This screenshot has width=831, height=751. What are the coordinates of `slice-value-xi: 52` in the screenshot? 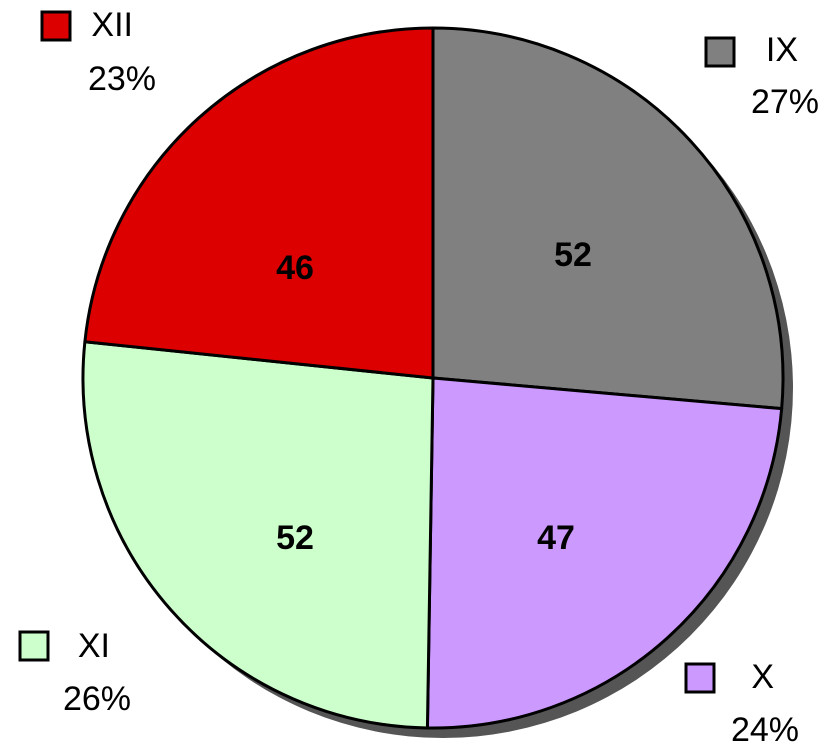 It's located at (295, 538).